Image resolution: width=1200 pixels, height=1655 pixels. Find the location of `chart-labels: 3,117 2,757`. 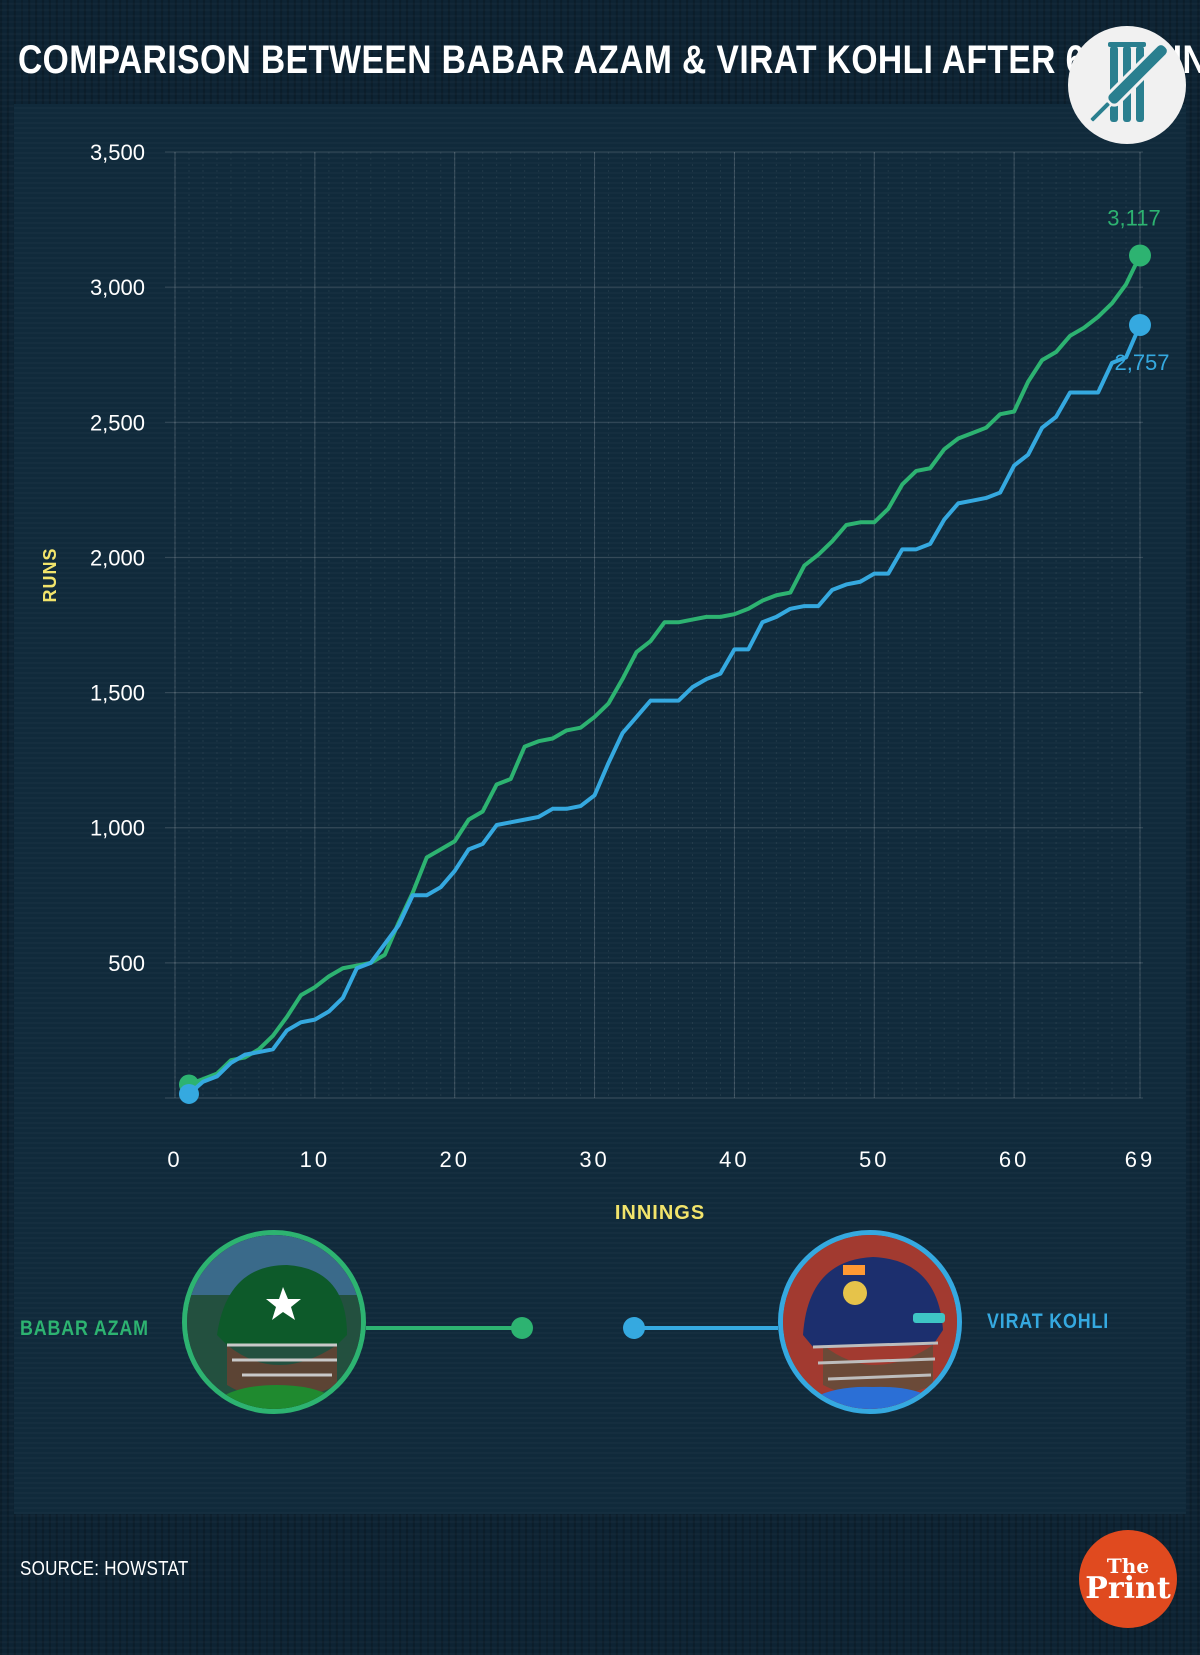

chart-labels: 3,117 2,757 is located at coordinates (1138, 290).